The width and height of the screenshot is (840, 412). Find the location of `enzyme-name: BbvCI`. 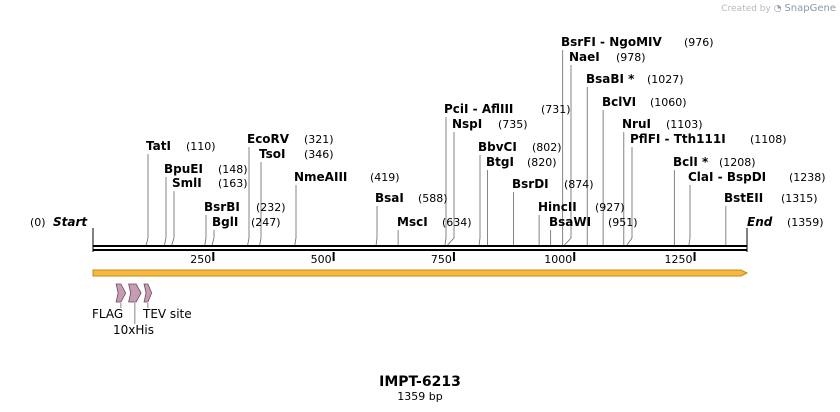

enzyme-name: BbvCI is located at coordinates (497, 147).